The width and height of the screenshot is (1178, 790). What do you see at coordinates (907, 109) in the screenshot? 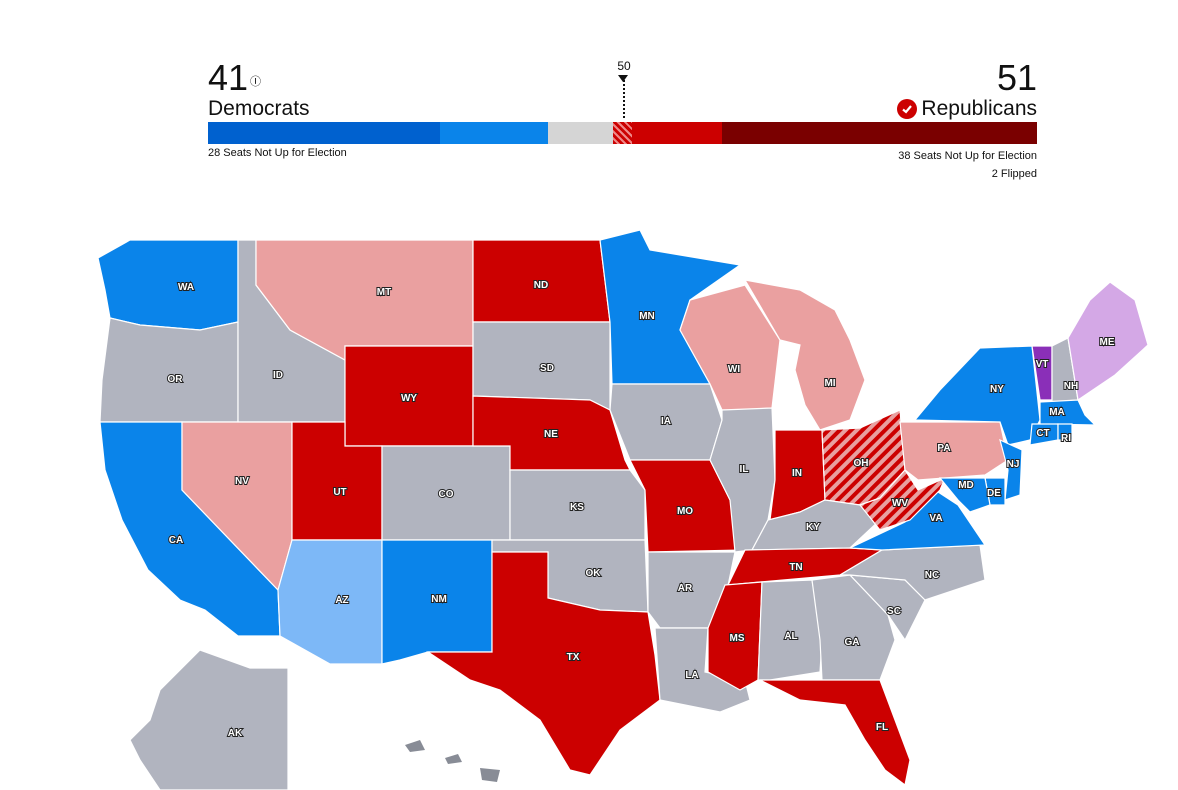
I see `winner-check-icon` at bounding box center [907, 109].